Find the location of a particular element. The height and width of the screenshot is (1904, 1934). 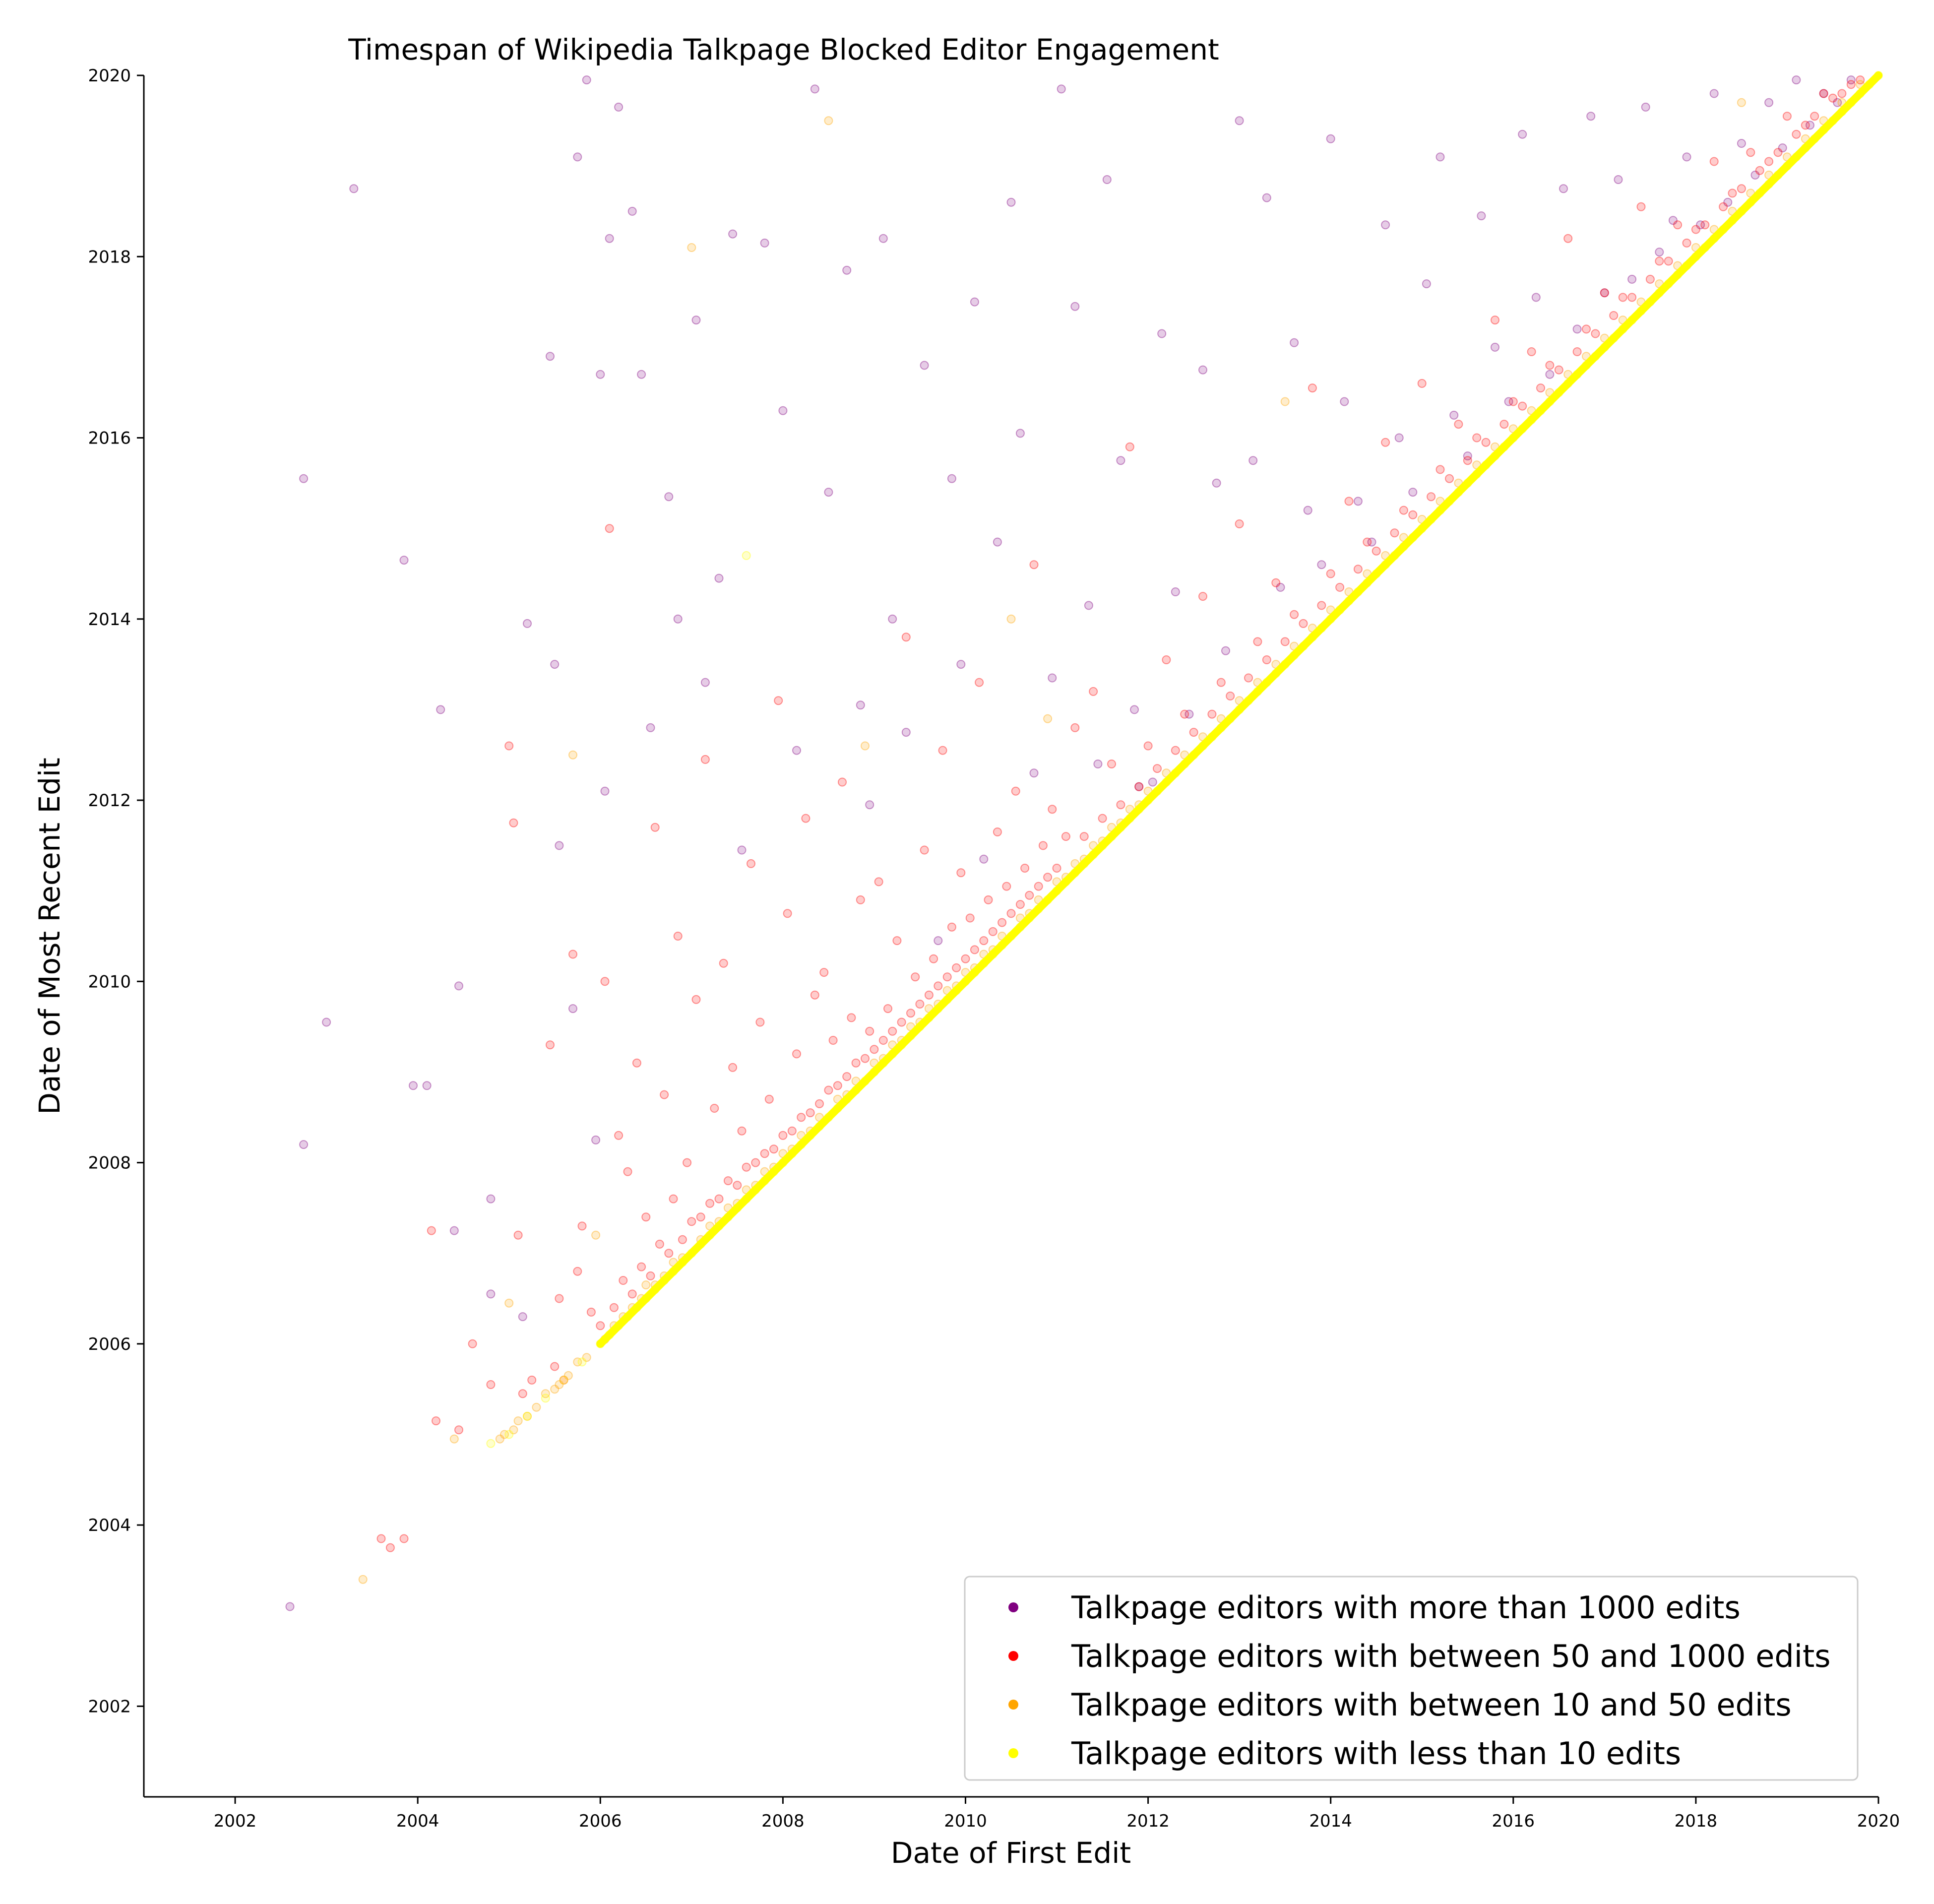

y-tick-label: 2012 is located at coordinates (109, 801).